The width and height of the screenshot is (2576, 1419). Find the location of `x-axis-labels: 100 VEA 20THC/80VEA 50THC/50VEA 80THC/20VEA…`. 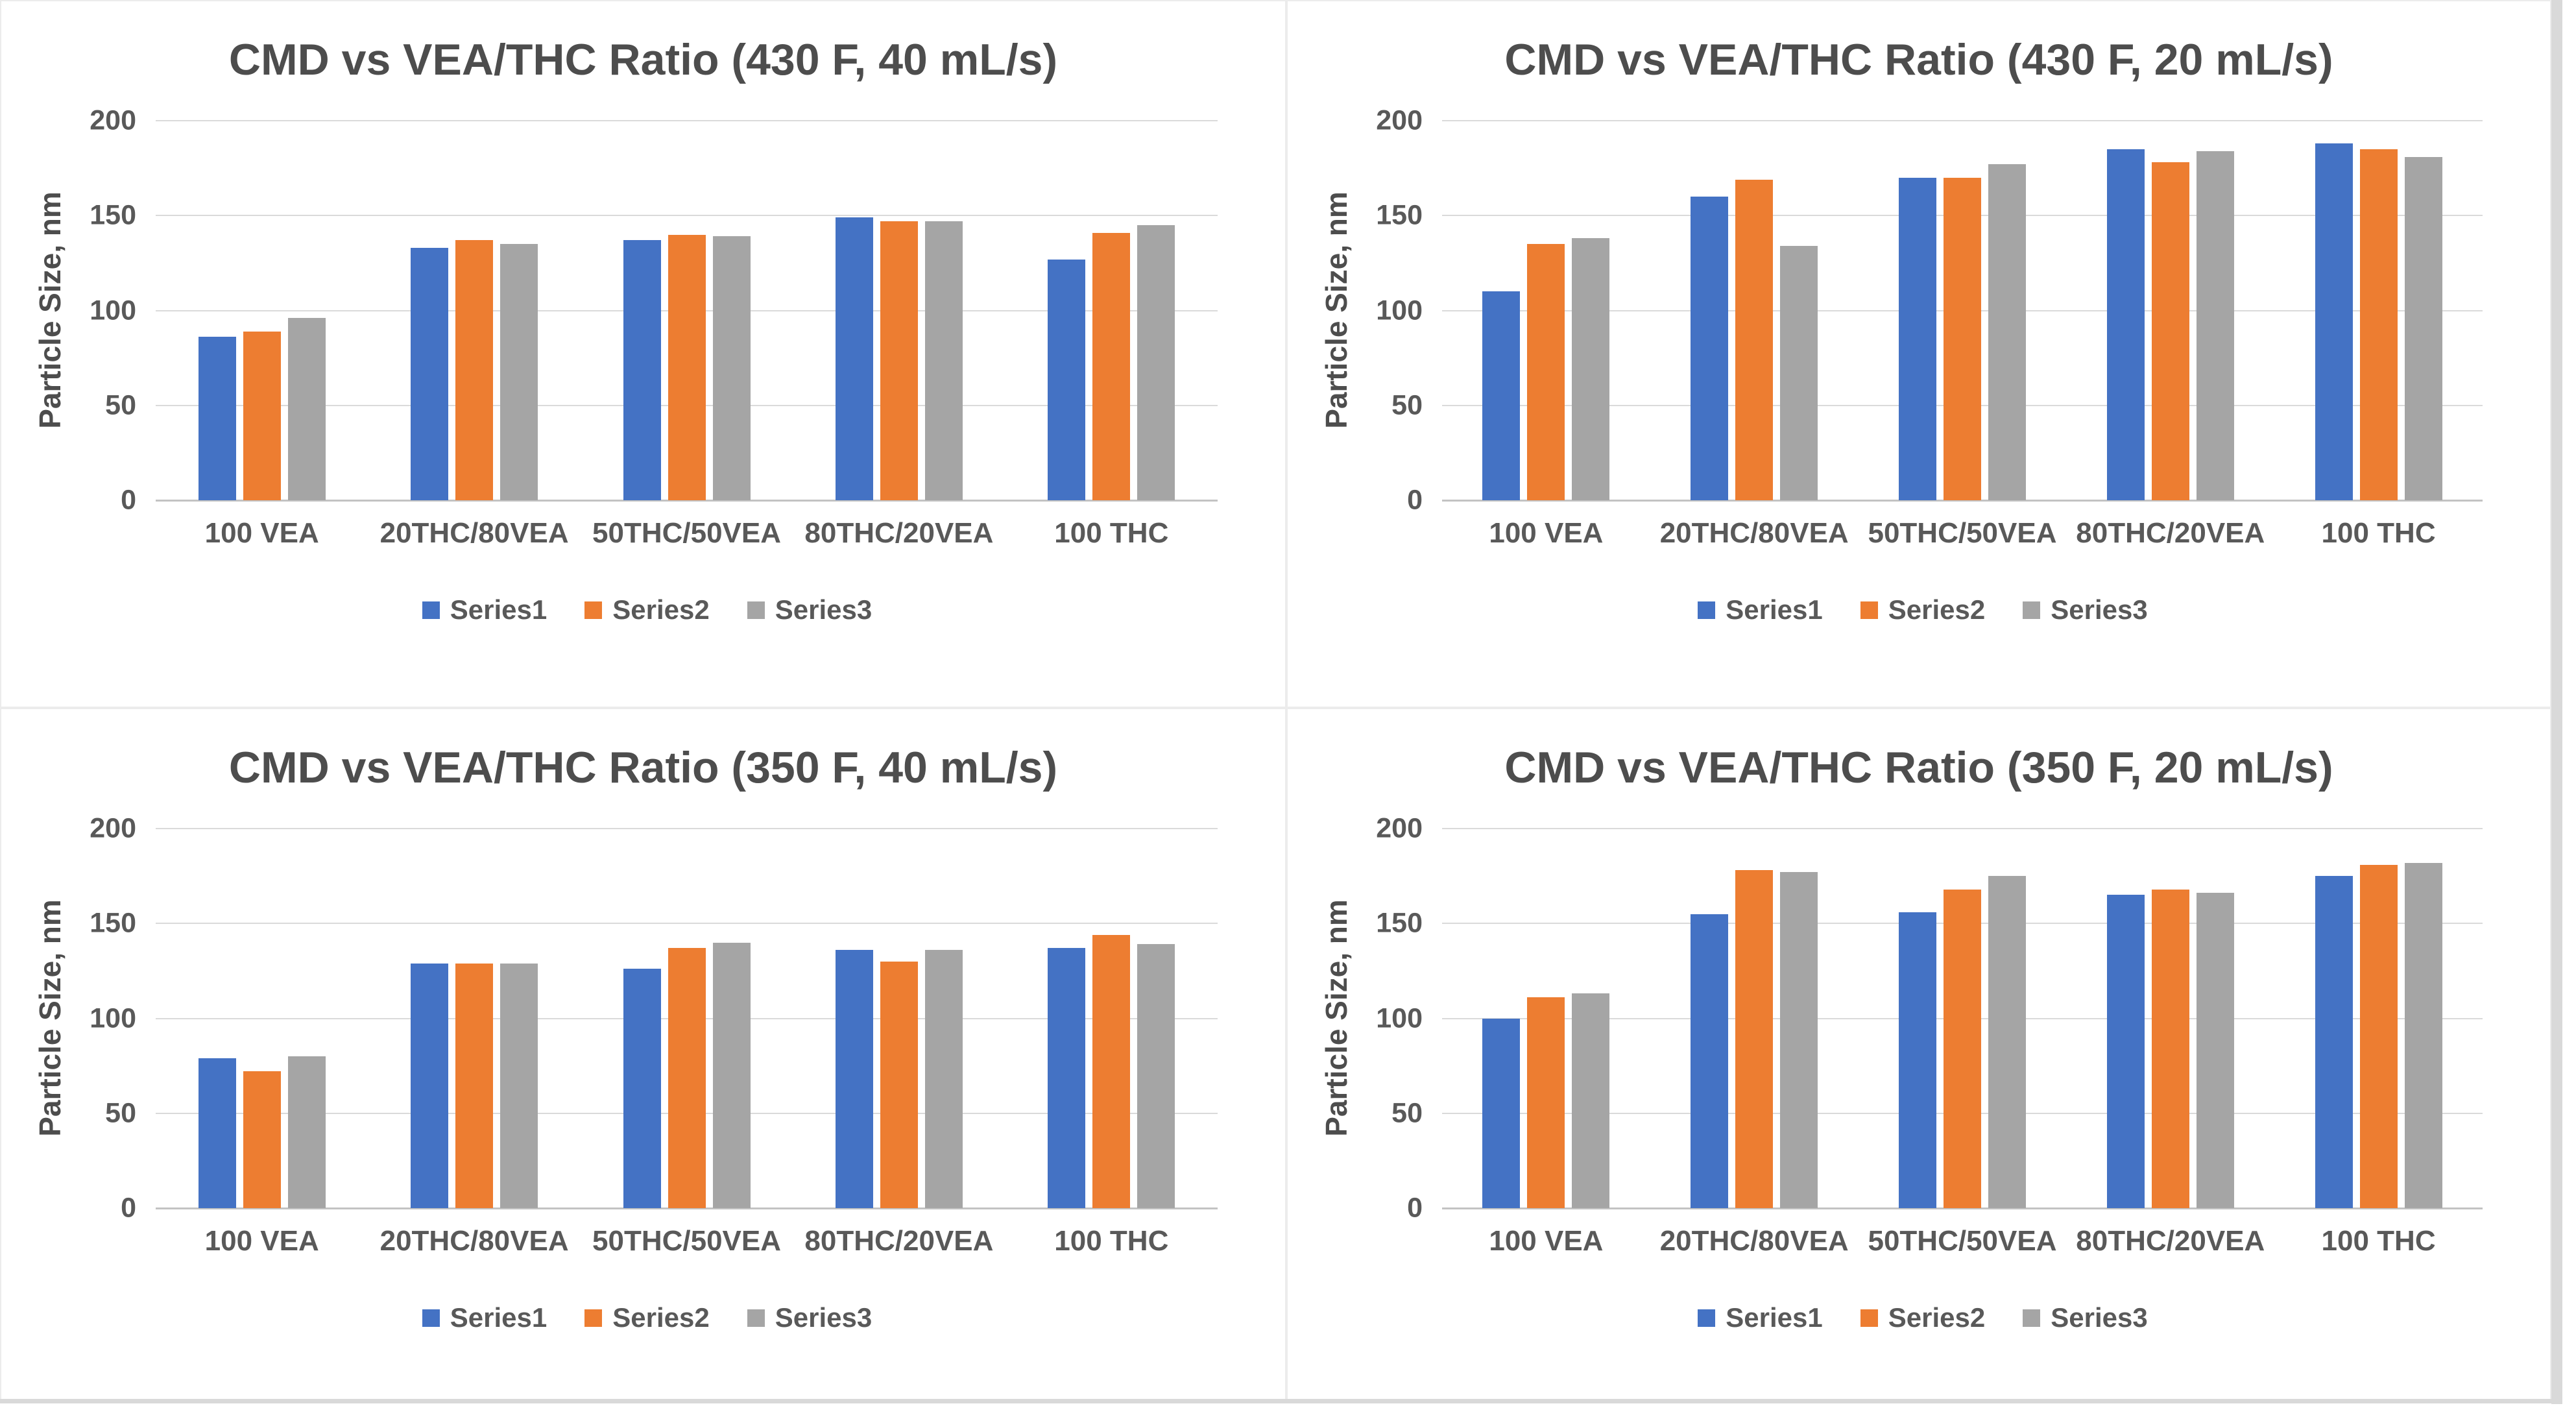

x-axis-labels: 100 VEA 20THC/80VEA 50THC/50VEA 80THC/20VEA… is located at coordinates (1962, 1246).